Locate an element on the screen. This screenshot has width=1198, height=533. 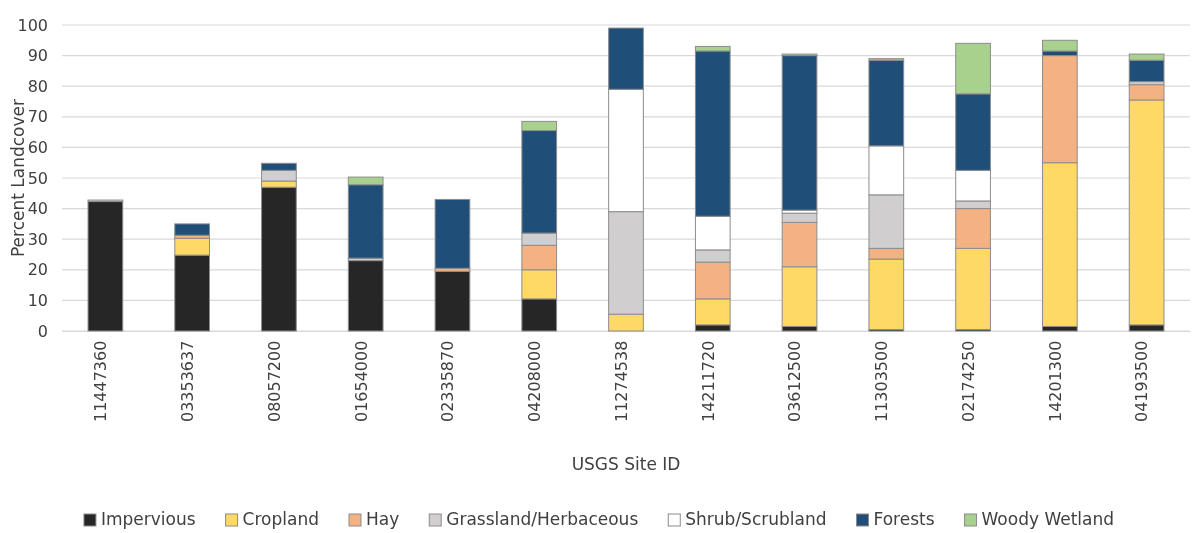
x-tick-label: 03353637 is located at coordinates (187, 381).